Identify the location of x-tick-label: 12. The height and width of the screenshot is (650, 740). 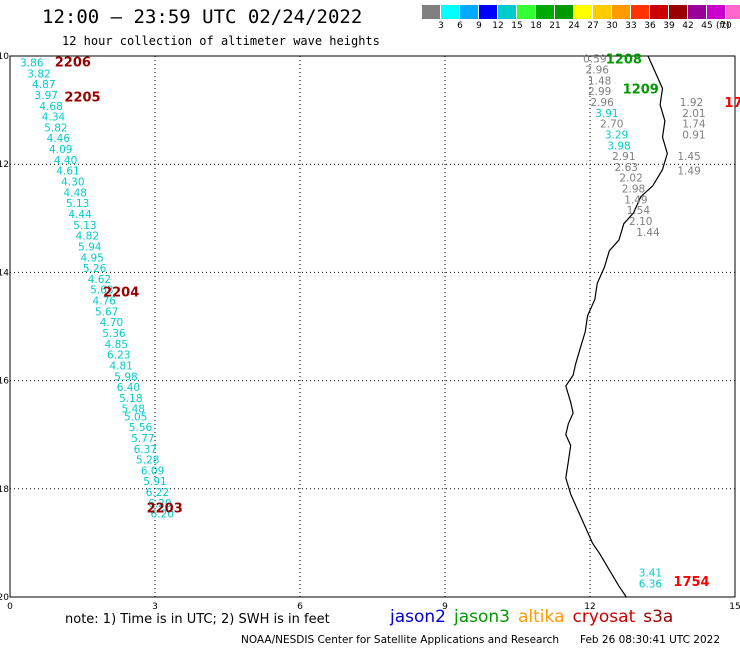
(589, 607).